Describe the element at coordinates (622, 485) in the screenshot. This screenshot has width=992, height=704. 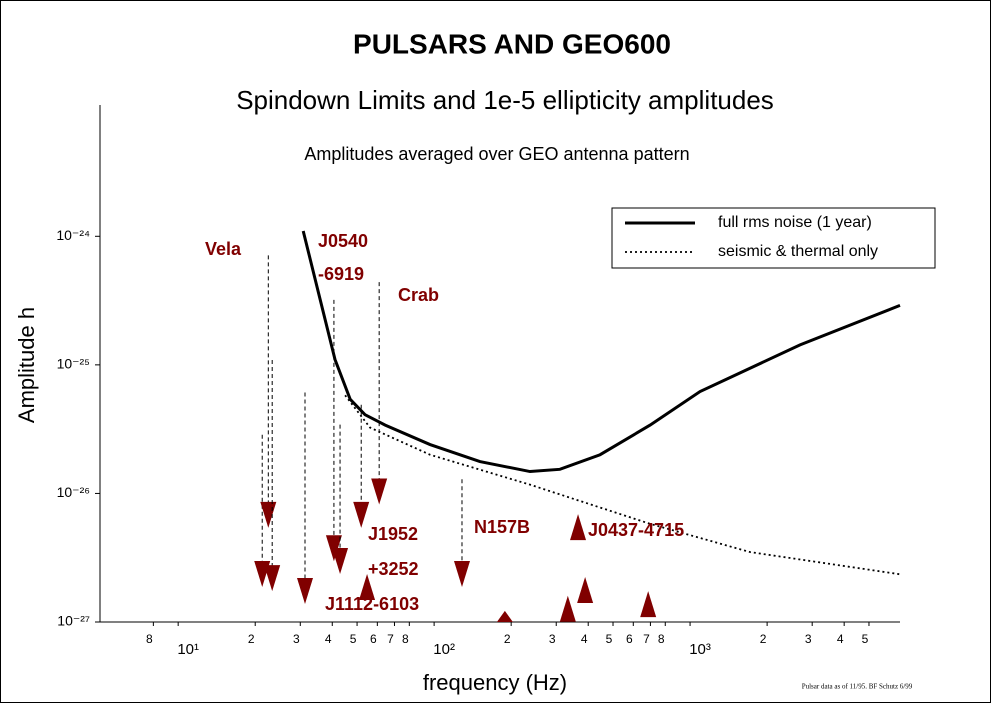
I see `series-line` at that location.